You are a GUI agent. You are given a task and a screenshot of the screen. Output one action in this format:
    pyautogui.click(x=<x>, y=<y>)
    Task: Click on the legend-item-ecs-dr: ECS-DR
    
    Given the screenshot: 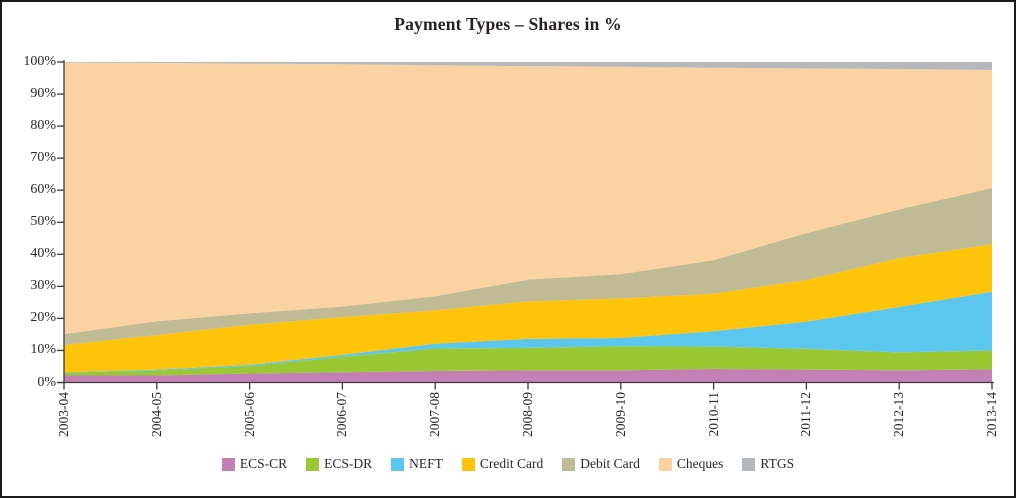 What is the action you would take?
    pyautogui.click(x=339, y=464)
    